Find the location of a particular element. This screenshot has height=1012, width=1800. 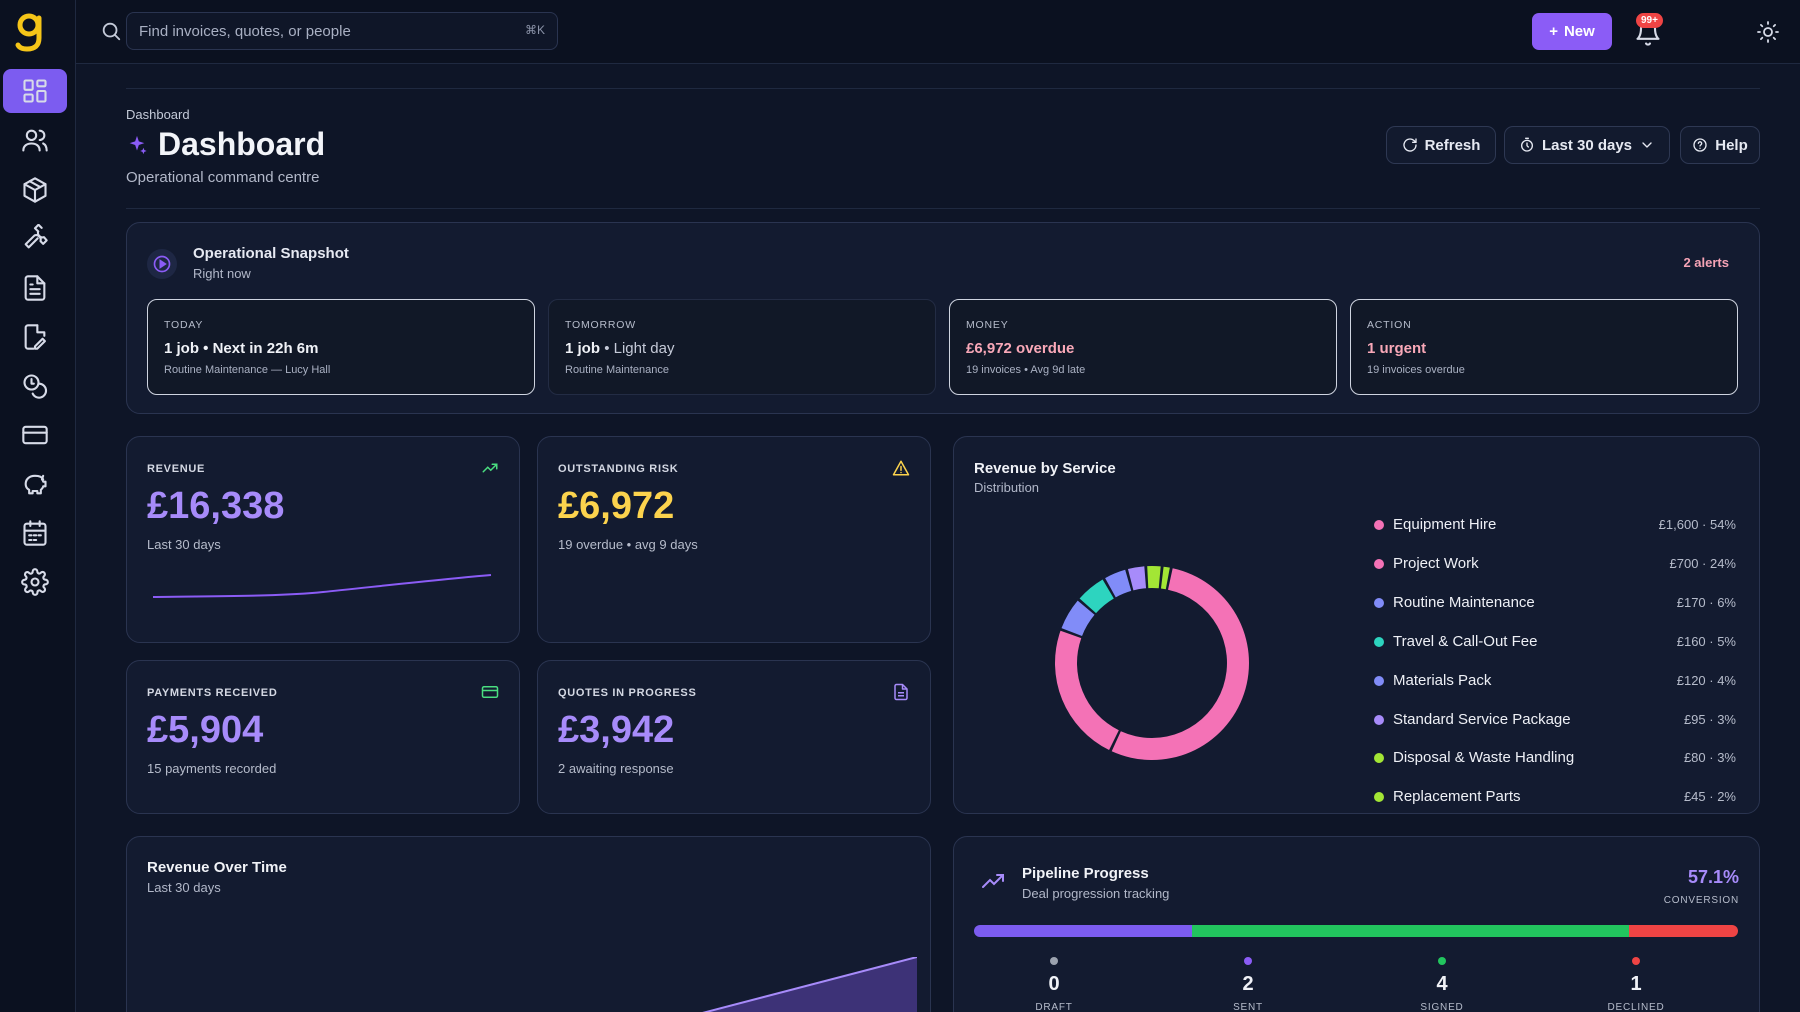

help-icon is located at coordinates (1700, 145).